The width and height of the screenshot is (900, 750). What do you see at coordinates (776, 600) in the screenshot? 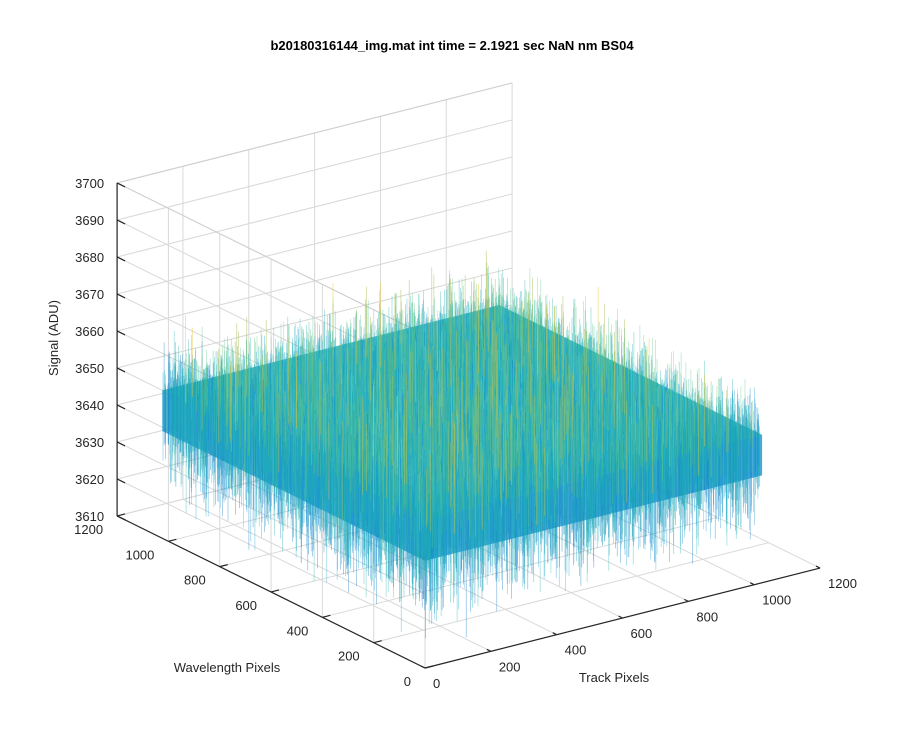
I see `x-tick-label: 1000` at bounding box center [776, 600].